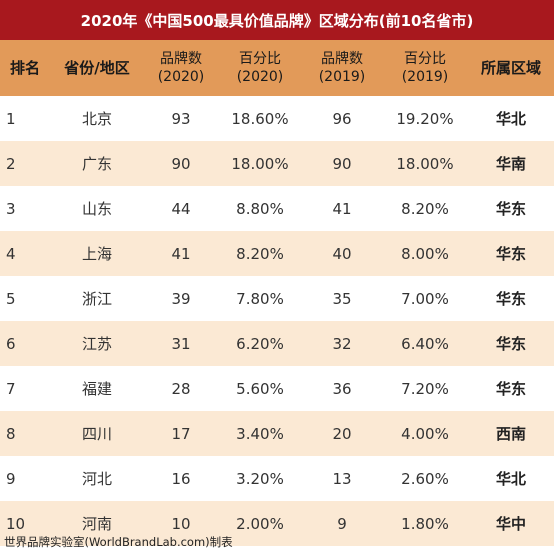 The width and height of the screenshot is (554, 554). Describe the element at coordinates (96, 254) in the screenshot. I see `cell-province: 上海` at that location.